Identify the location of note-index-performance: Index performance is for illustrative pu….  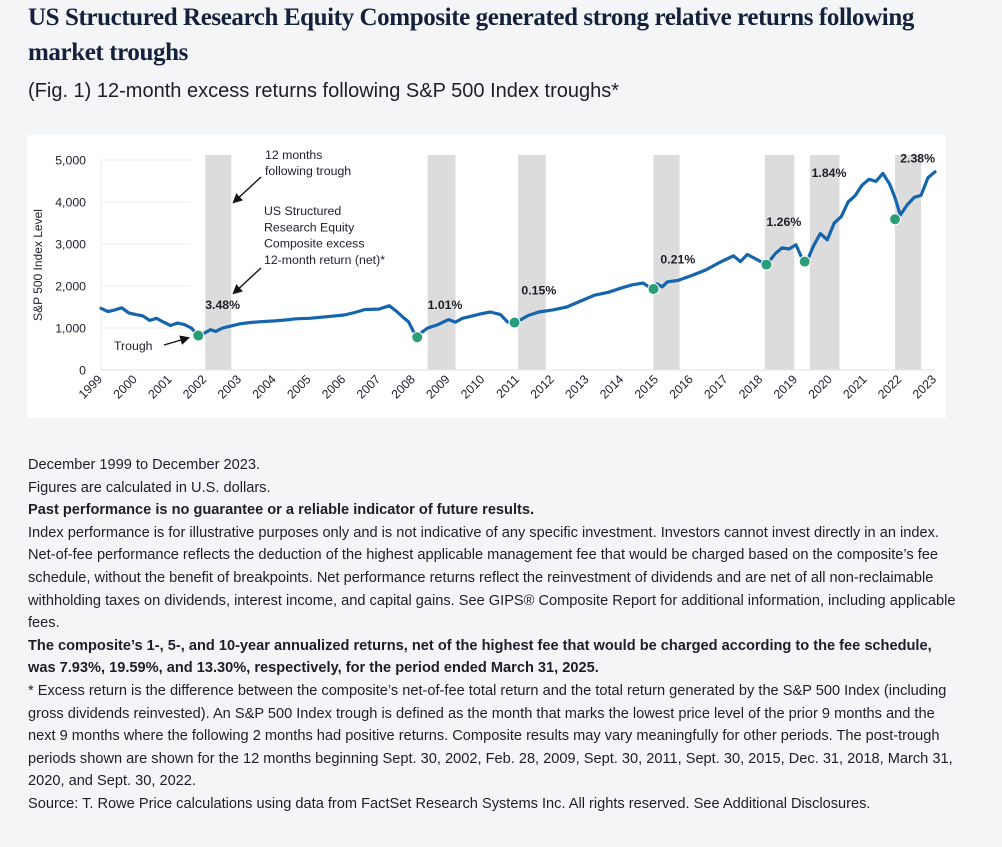
(483, 532).